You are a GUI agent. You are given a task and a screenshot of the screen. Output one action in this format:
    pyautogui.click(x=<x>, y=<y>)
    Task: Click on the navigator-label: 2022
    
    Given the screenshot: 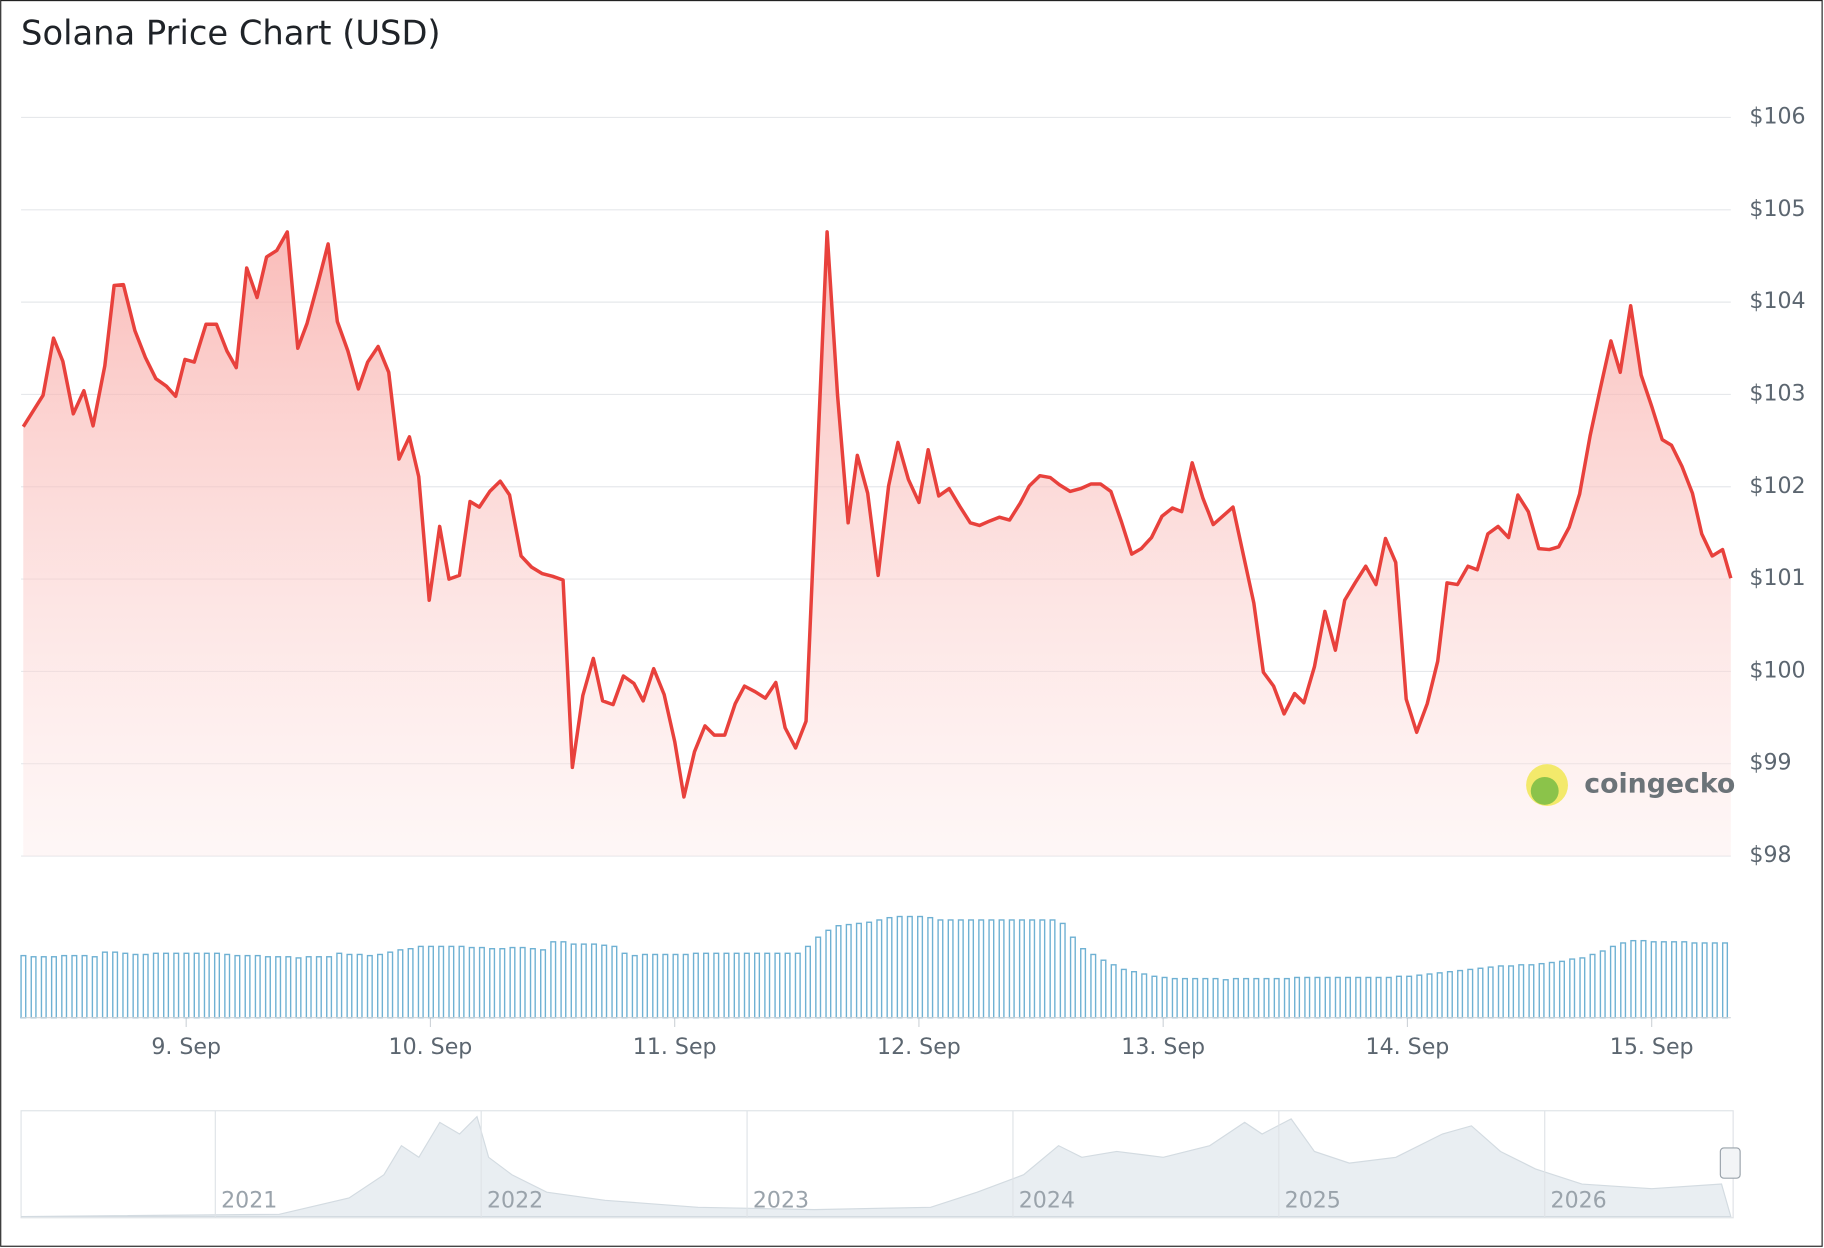 What is the action you would take?
    pyautogui.click(x=515, y=1200)
    